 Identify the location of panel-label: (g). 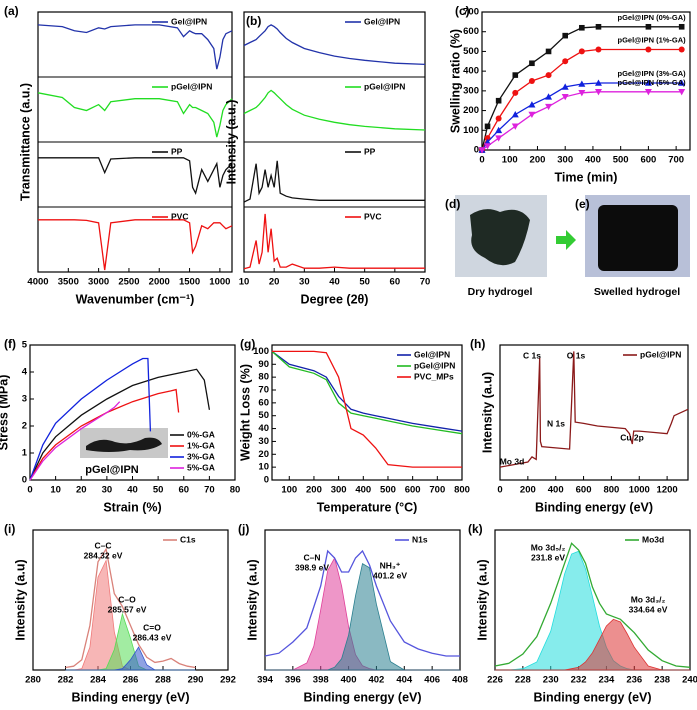
(247, 344).